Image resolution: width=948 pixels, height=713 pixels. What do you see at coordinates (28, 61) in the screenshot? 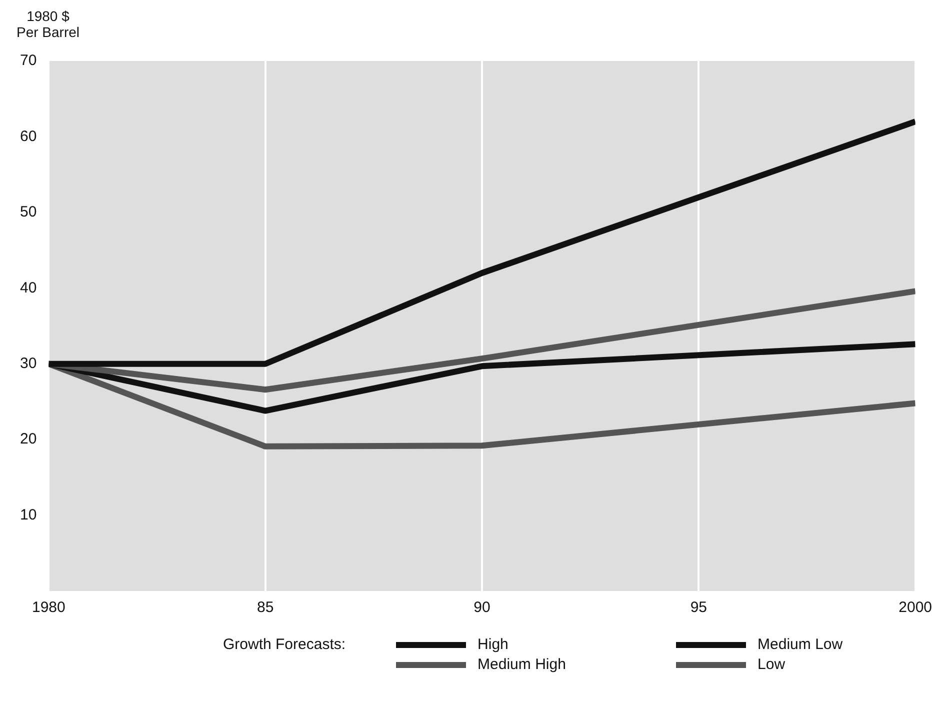
I see `y-tick-label: 70` at bounding box center [28, 61].